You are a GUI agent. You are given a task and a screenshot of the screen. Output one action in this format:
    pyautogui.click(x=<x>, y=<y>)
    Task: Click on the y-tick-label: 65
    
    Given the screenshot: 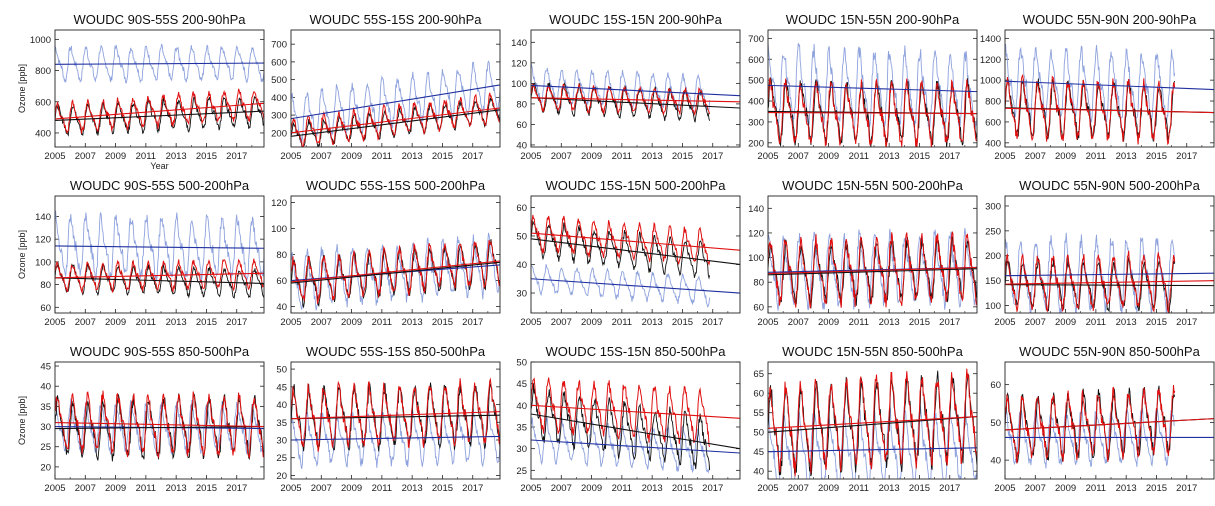 What is the action you would take?
    pyautogui.click(x=758, y=374)
    